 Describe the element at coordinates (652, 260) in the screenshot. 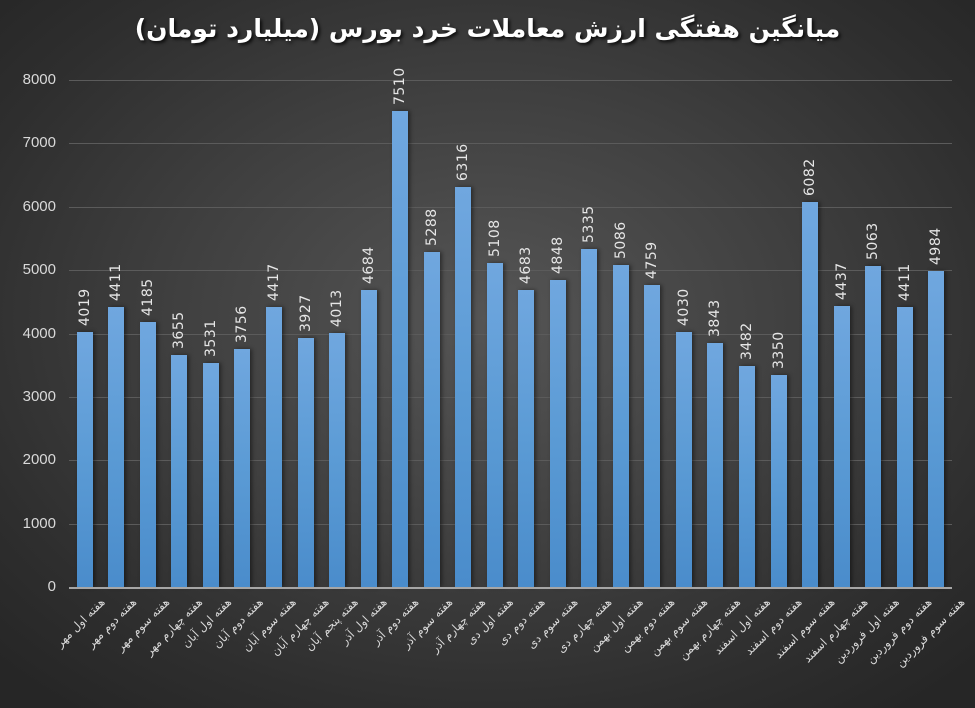

I see `data-label: 4759` at that location.